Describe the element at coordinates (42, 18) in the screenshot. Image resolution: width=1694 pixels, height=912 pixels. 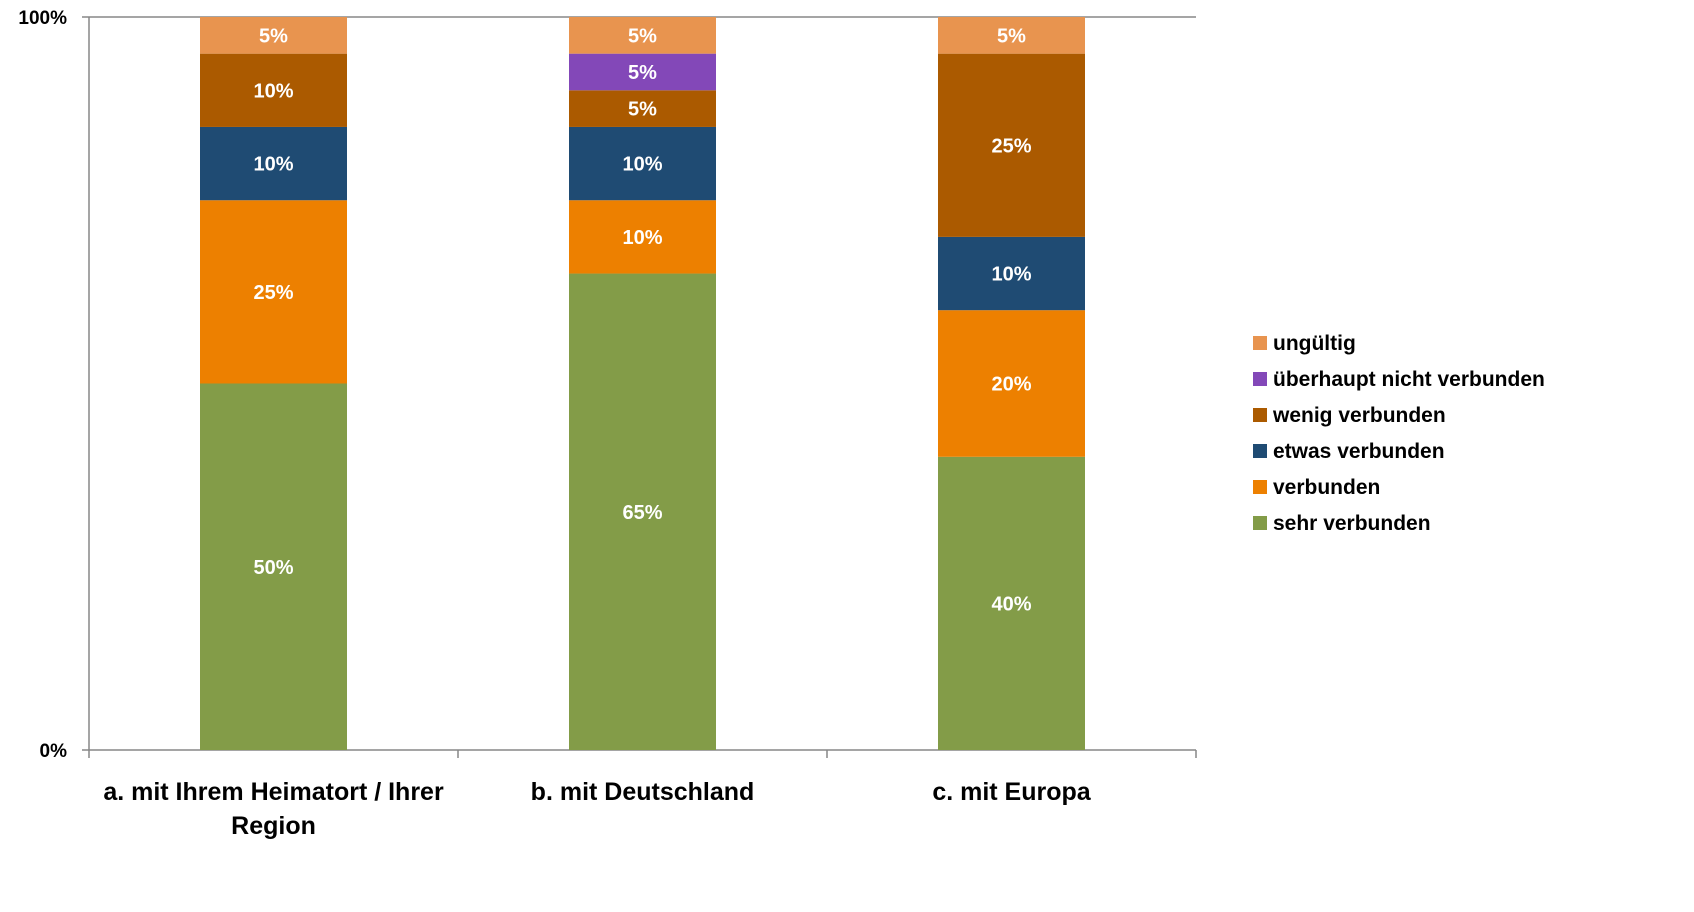
I see `y-tick-label: 100%` at that location.